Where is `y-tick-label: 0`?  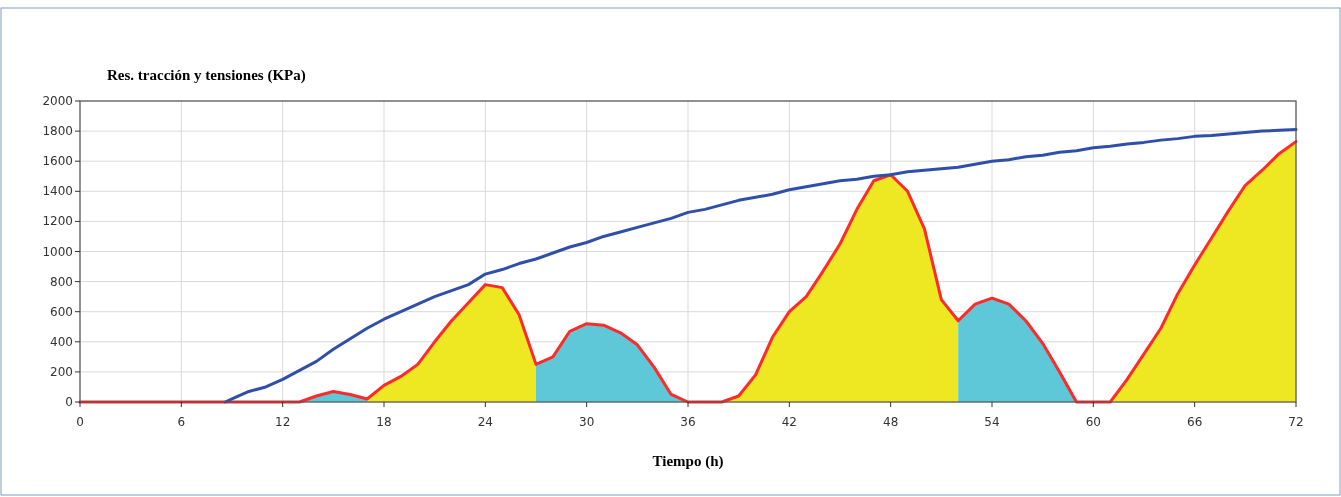 y-tick-label: 0 is located at coordinates (69, 402).